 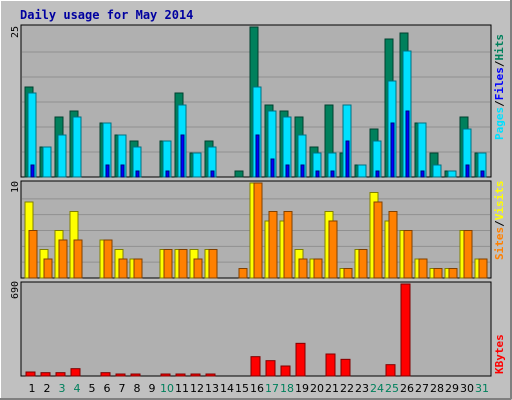 What do you see at coordinates (407, 388) in the screenshot?
I see `x-tick-label-day-26: 26` at bounding box center [407, 388].